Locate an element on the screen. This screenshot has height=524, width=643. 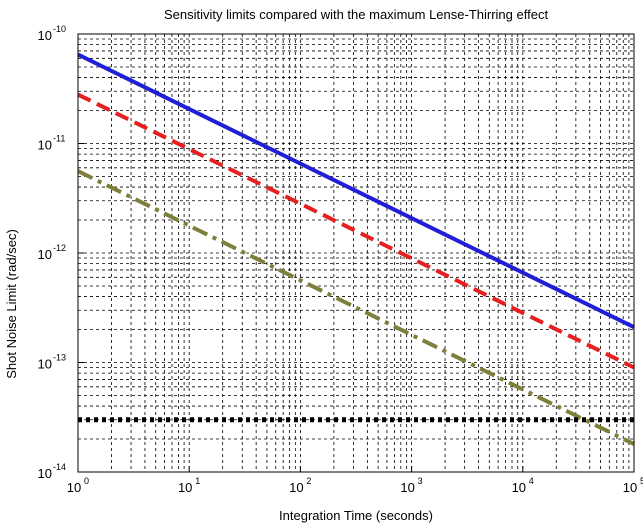
x-tick-label-exponent: 0 is located at coordinates (86, 481).